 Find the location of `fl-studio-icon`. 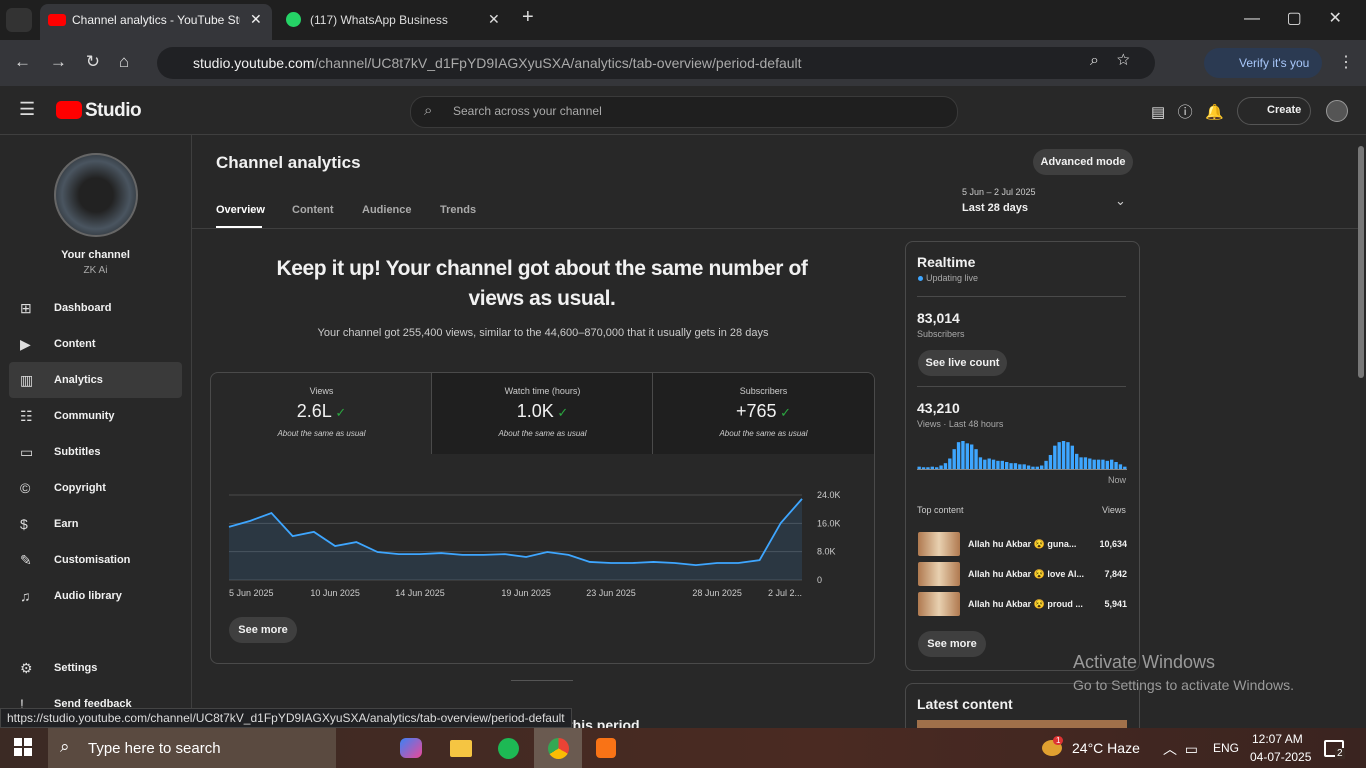

fl-studio-icon is located at coordinates (606, 748).